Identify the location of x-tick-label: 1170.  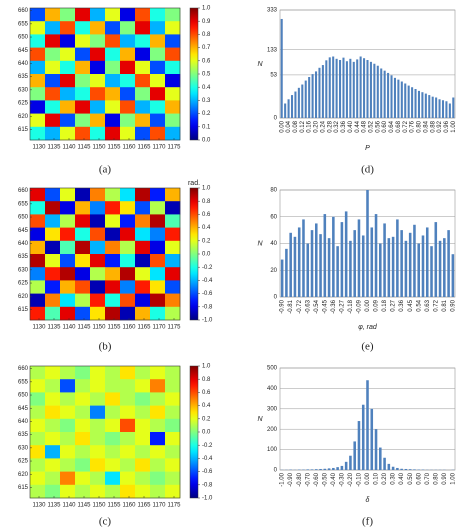
(160, 148).